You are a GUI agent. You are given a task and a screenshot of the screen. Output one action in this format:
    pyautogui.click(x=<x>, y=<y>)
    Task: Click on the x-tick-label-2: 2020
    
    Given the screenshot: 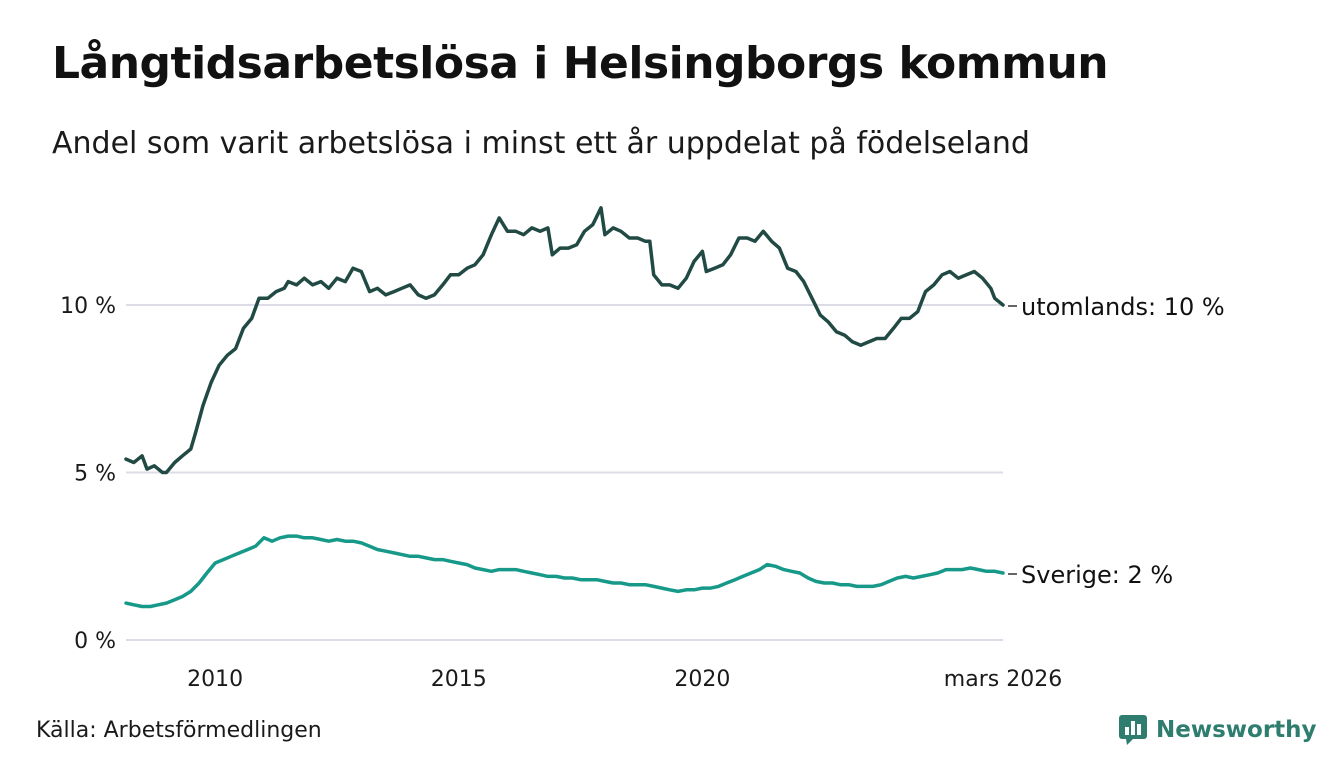 What is the action you would take?
    pyautogui.click(x=702, y=679)
    